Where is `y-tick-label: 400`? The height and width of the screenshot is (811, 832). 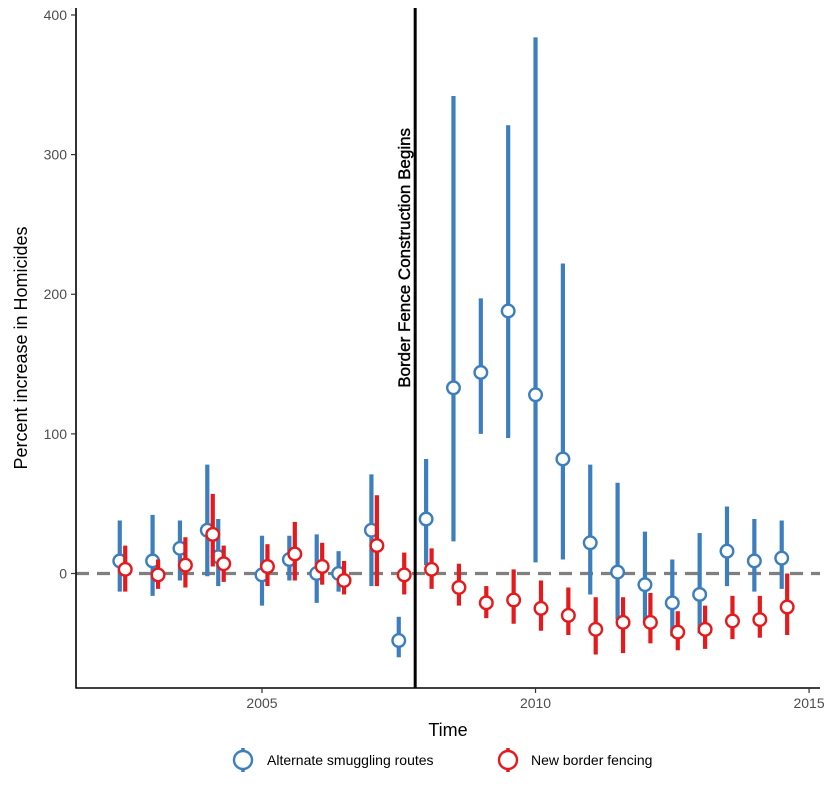 y-tick-label: 400 is located at coordinates (56, 15).